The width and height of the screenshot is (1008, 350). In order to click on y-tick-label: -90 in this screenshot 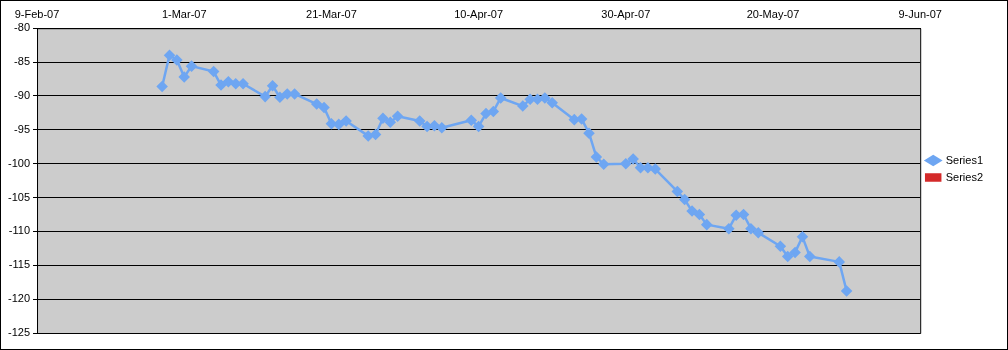, I will do `click(22, 94)`.